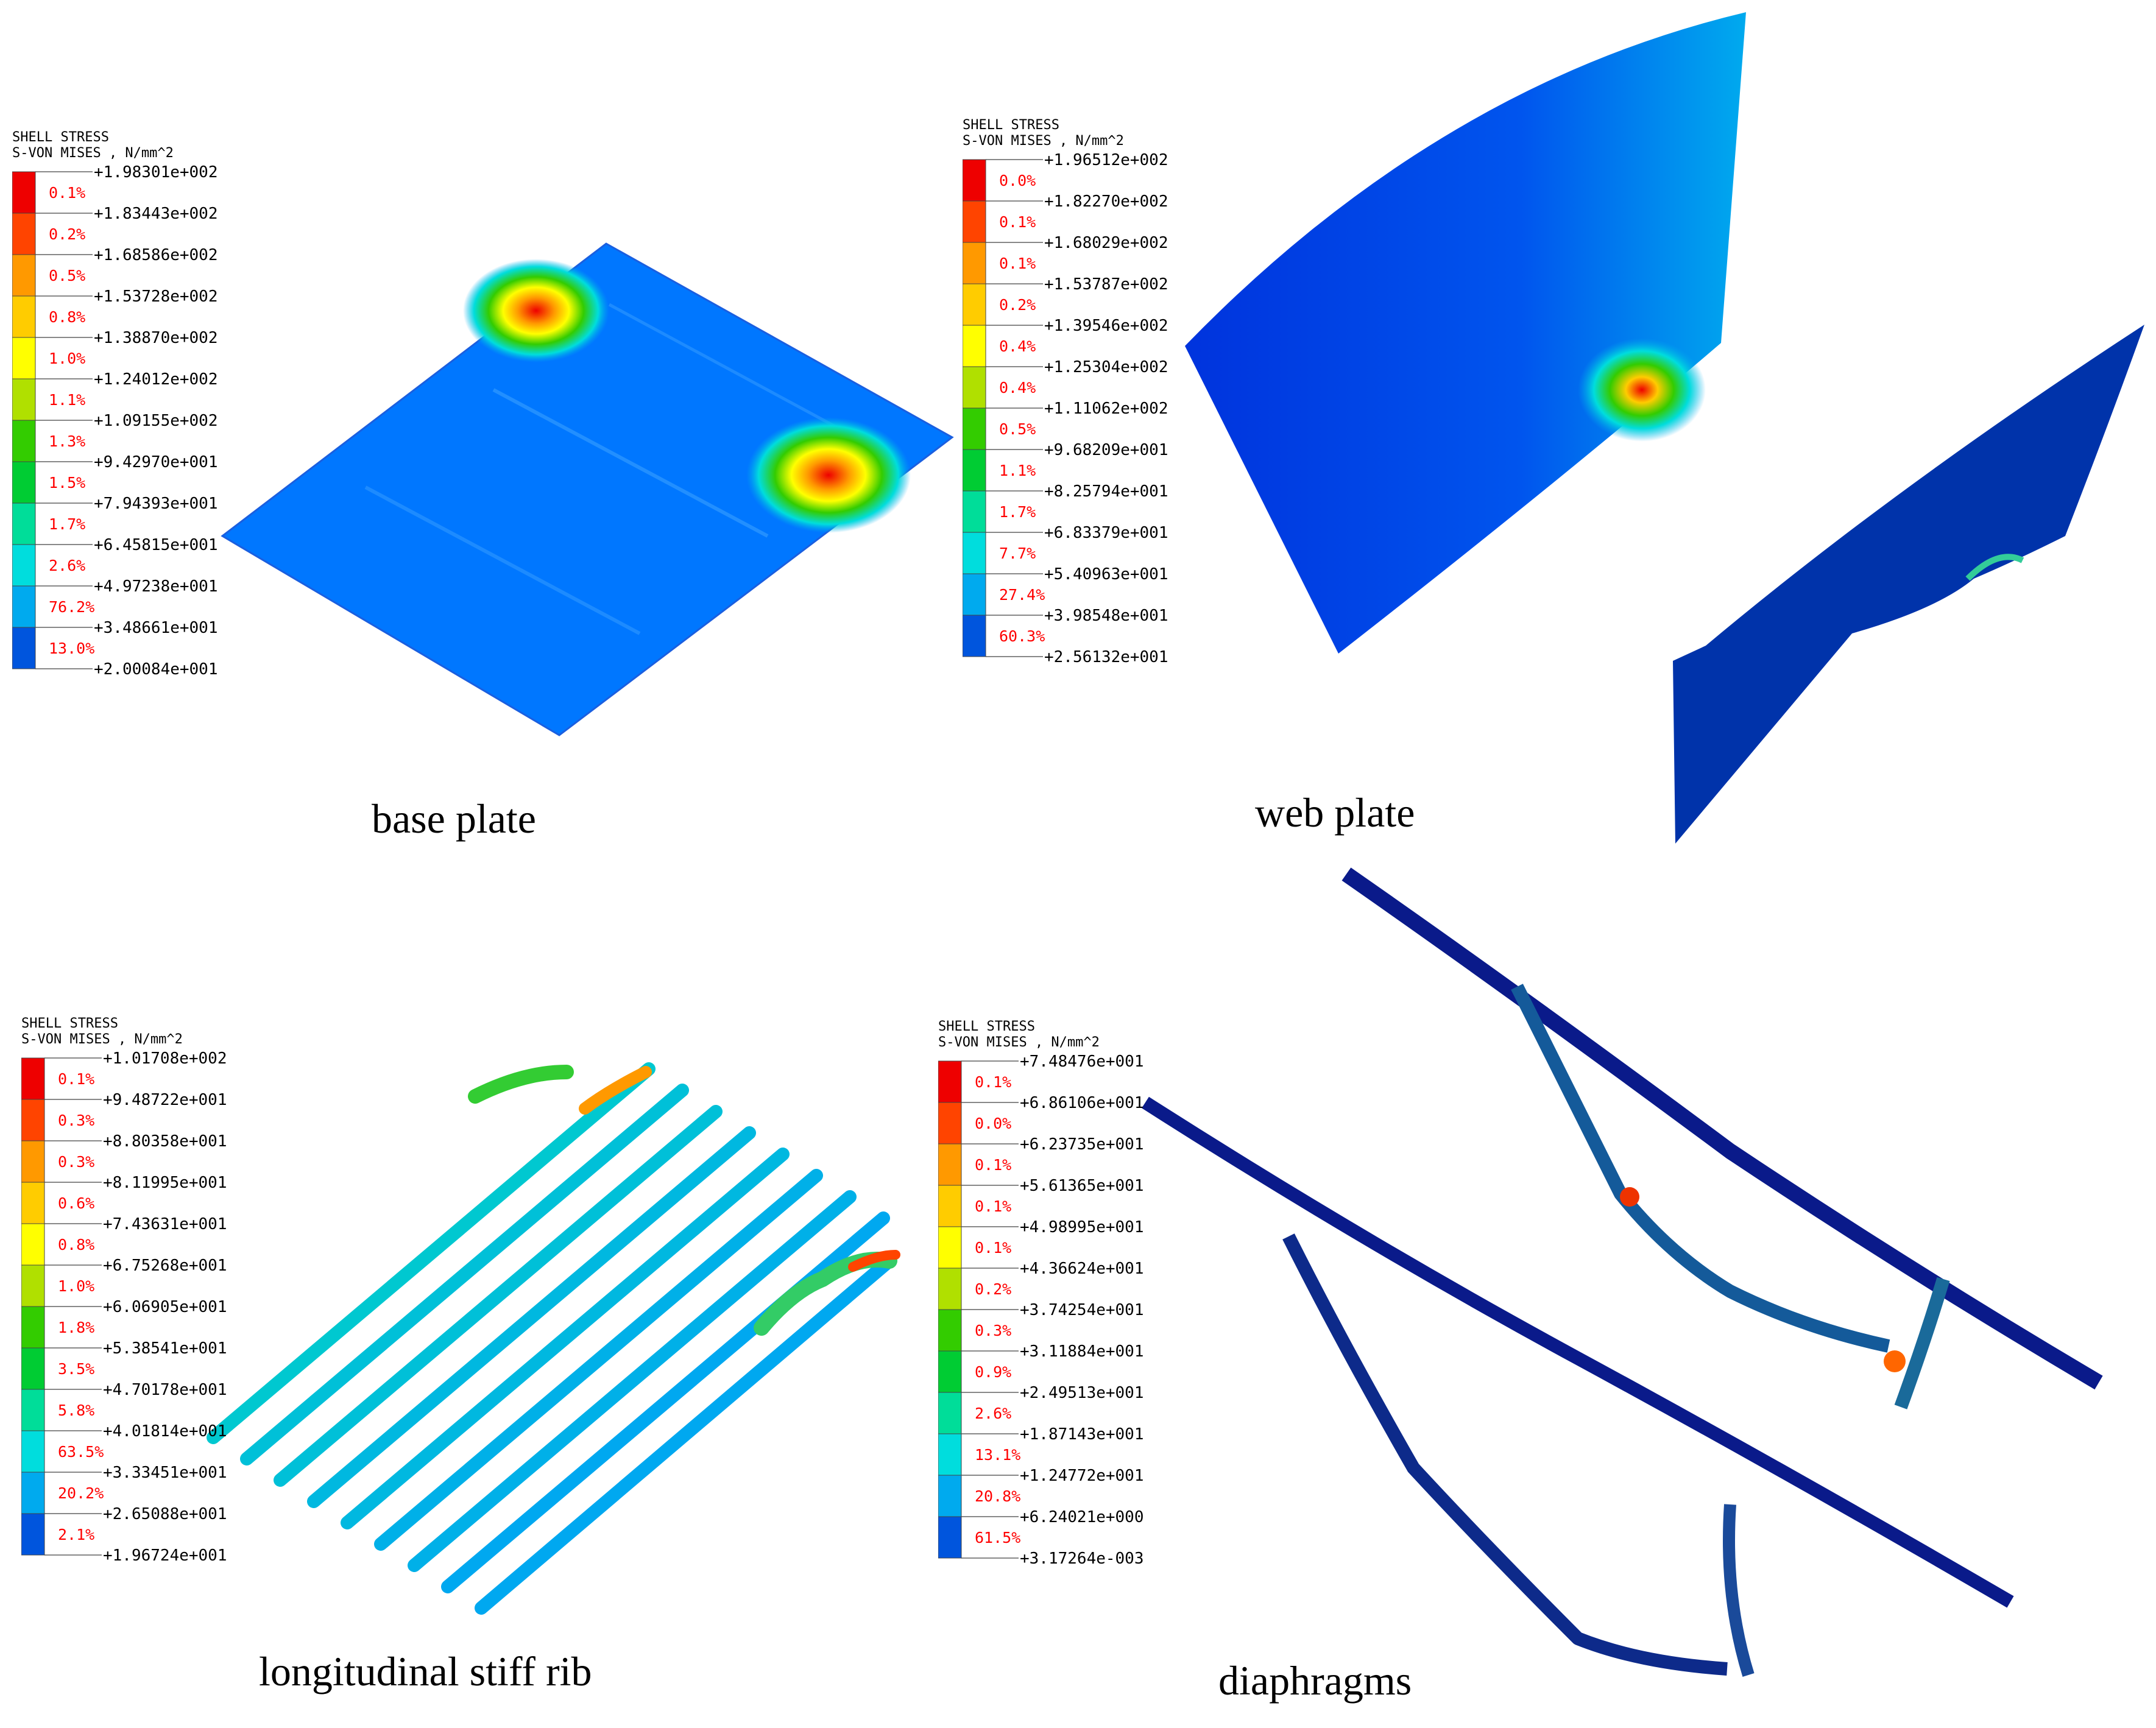 The width and height of the screenshot is (2156, 1728). What do you see at coordinates (1082, 1062) in the screenshot?
I see `legend-value: +7.48476e+001` at bounding box center [1082, 1062].